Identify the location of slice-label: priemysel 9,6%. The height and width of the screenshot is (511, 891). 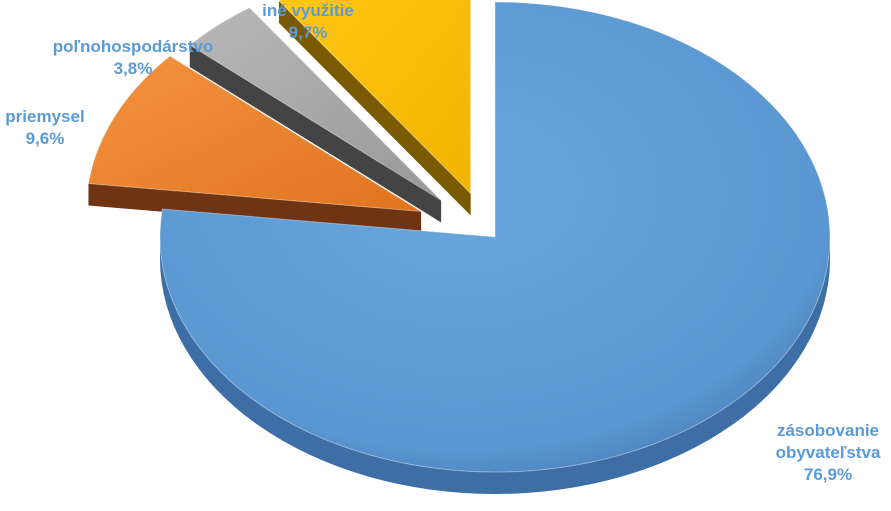
(44, 127).